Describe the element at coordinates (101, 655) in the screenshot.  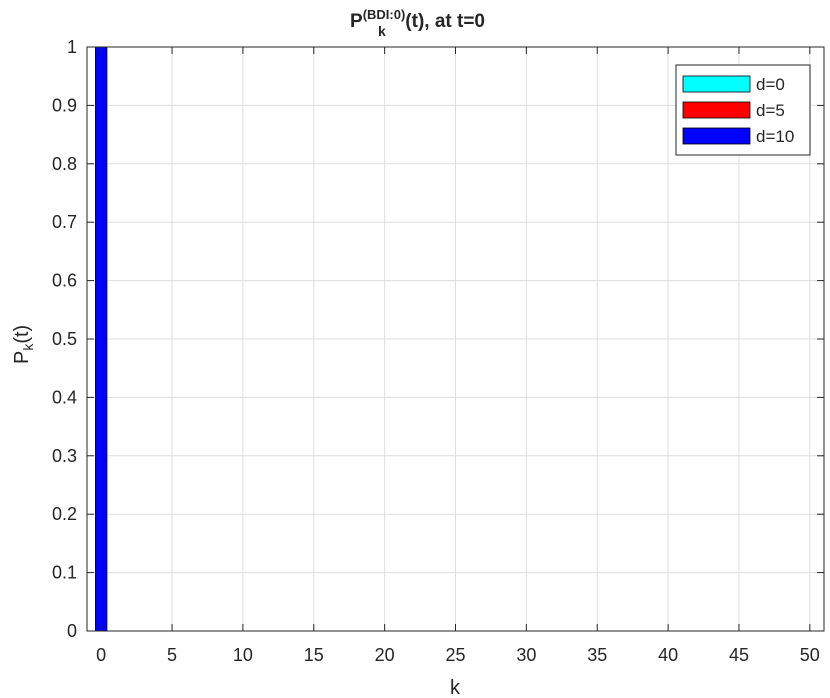
I see `x-tick-label: 0` at that location.